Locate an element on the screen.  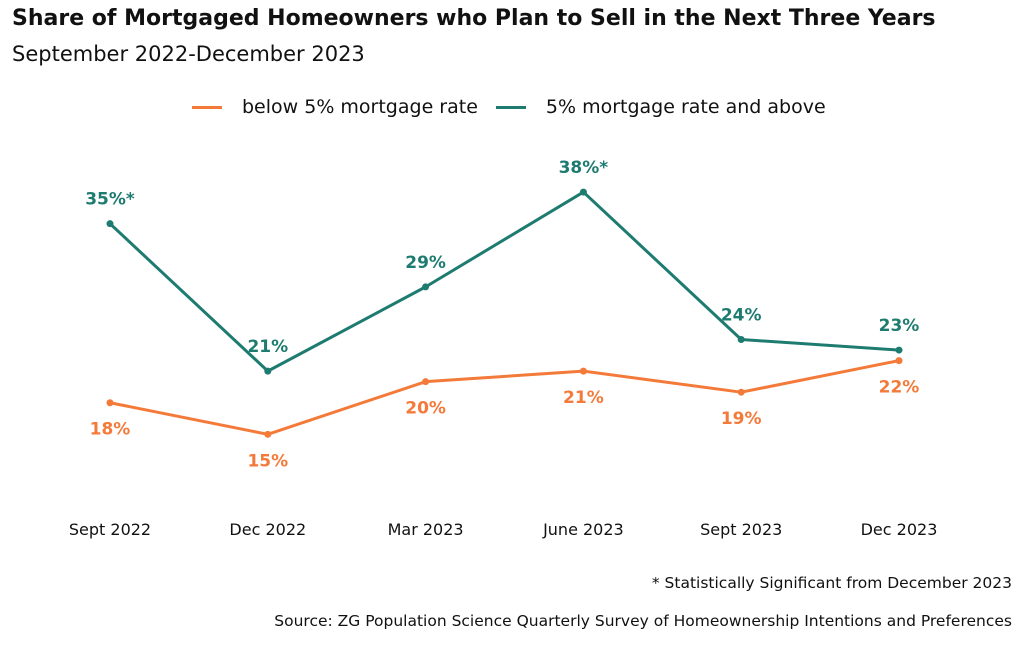
data-label-above: 38%* is located at coordinates (584, 168).